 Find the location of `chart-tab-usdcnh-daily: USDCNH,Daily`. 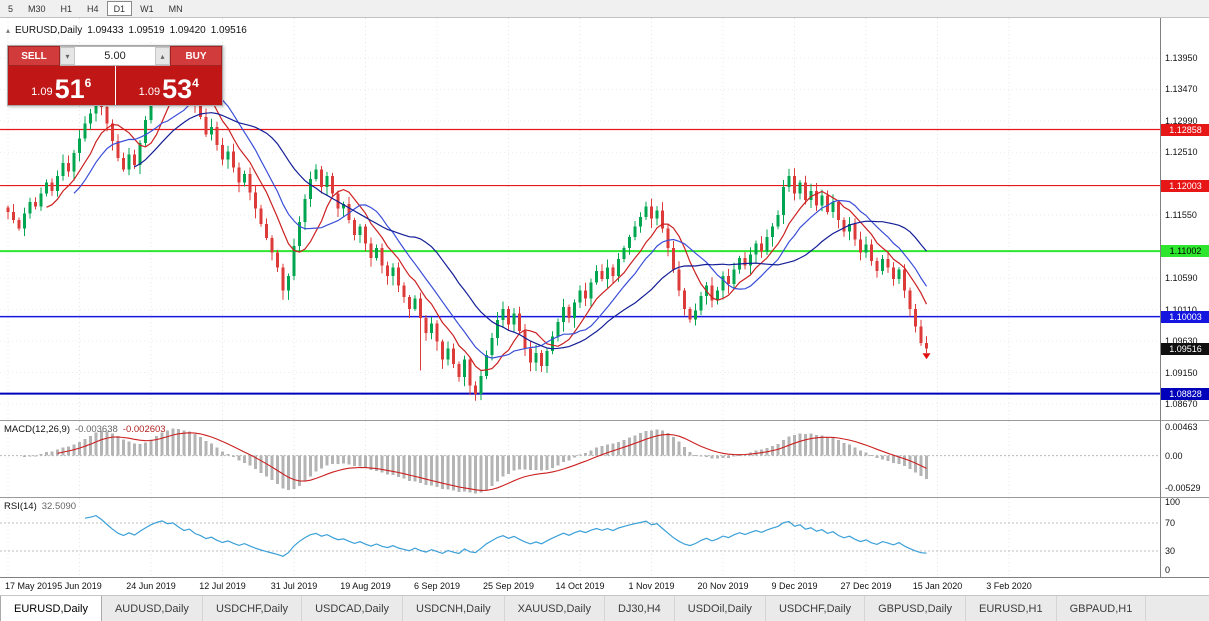

chart-tab-usdcnh-daily: USDCNH,Daily is located at coordinates (454, 608).